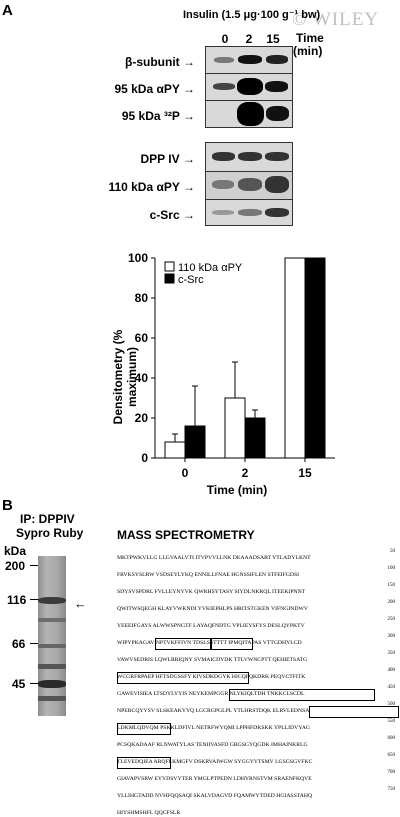 The height and width of the screenshot is (817, 400). Describe the element at coordinates (391, 585) in the screenshot. I see `sequence-position-number: 150` at that location.